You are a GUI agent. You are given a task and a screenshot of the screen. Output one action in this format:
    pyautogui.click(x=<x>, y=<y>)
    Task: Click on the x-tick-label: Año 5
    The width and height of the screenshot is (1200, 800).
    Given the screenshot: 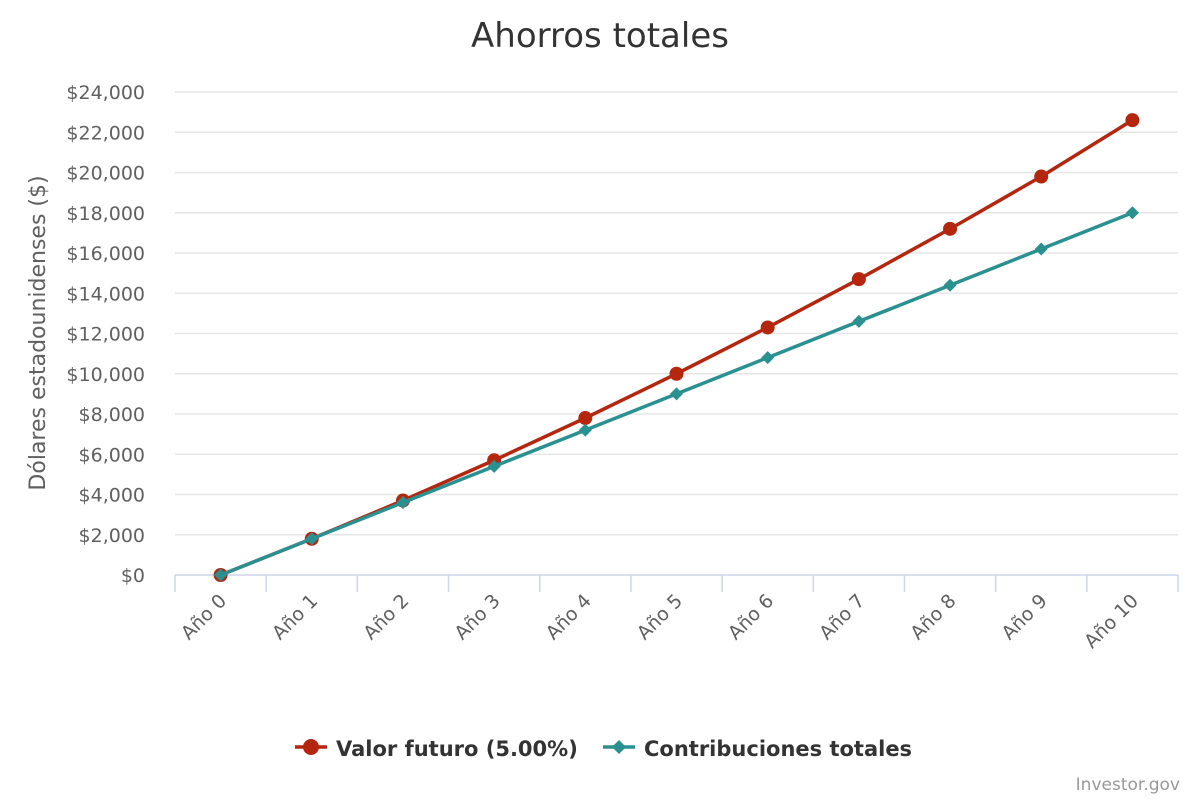 What is the action you would take?
    pyautogui.click(x=660, y=617)
    